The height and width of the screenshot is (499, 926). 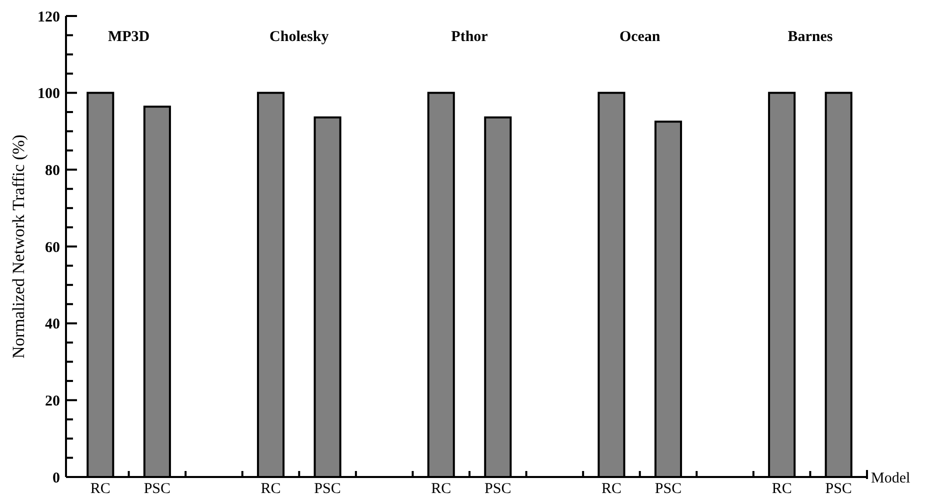 What do you see at coordinates (469, 37) in the screenshot?
I see `annotation: Pthor` at bounding box center [469, 37].